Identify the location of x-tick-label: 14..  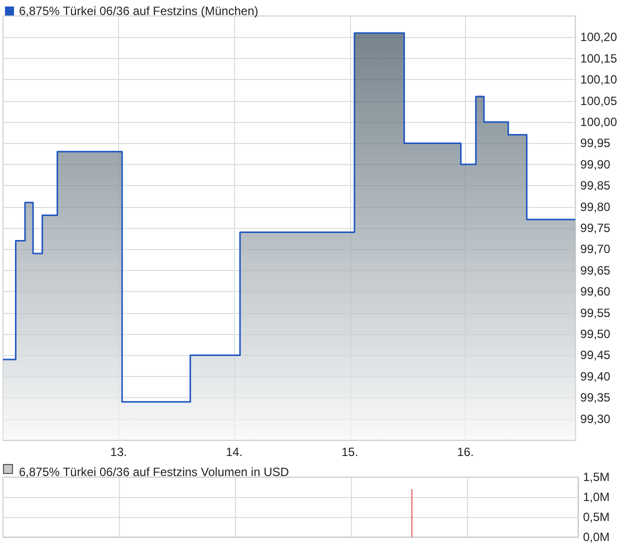
(234, 452).